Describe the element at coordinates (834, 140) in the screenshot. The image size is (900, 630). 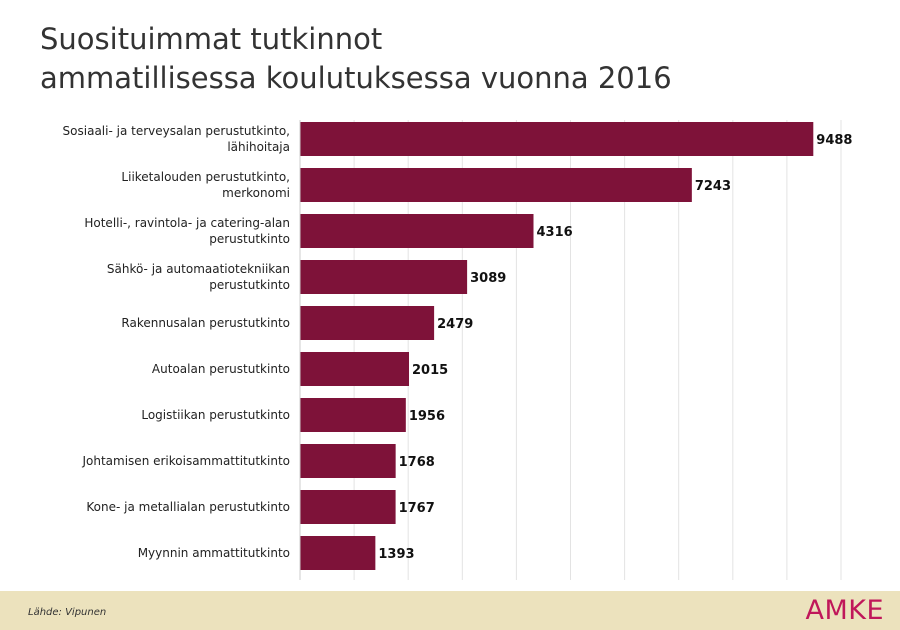
I see `data-label-1: 9488` at that location.